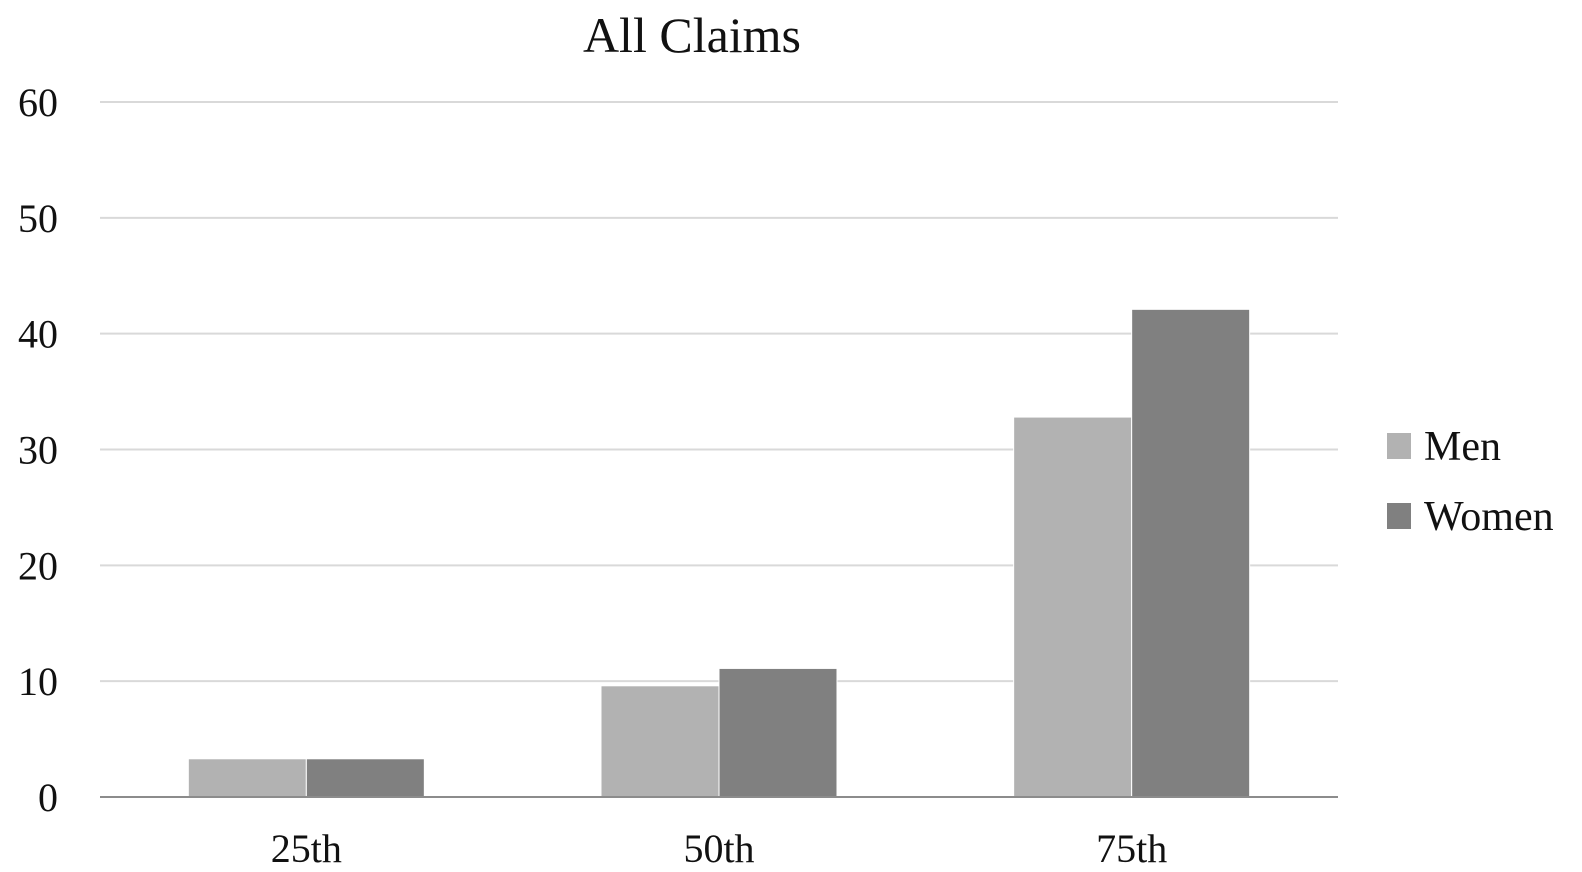  What do you see at coordinates (365, 778) in the screenshot?
I see `bar-women-25th` at bounding box center [365, 778].